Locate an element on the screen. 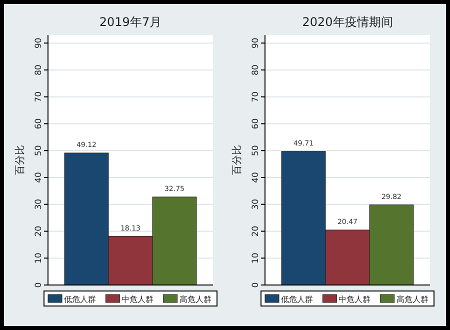  chart-title: 2019年7月 is located at coordinates (130, 22).